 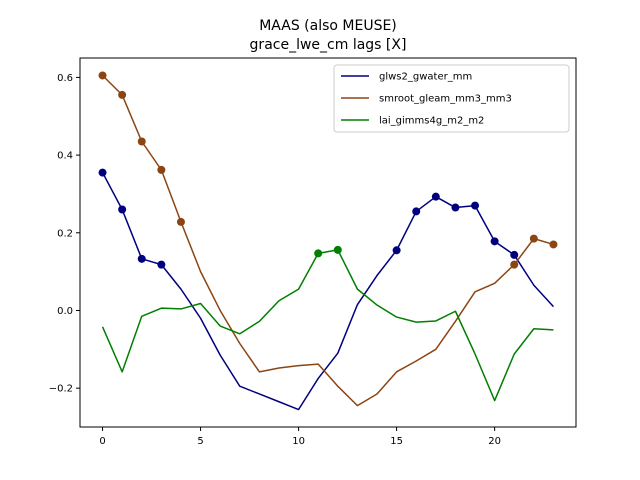 I want to click on x-axis: 0 5 10 15 20, so click(x=300, y=437).